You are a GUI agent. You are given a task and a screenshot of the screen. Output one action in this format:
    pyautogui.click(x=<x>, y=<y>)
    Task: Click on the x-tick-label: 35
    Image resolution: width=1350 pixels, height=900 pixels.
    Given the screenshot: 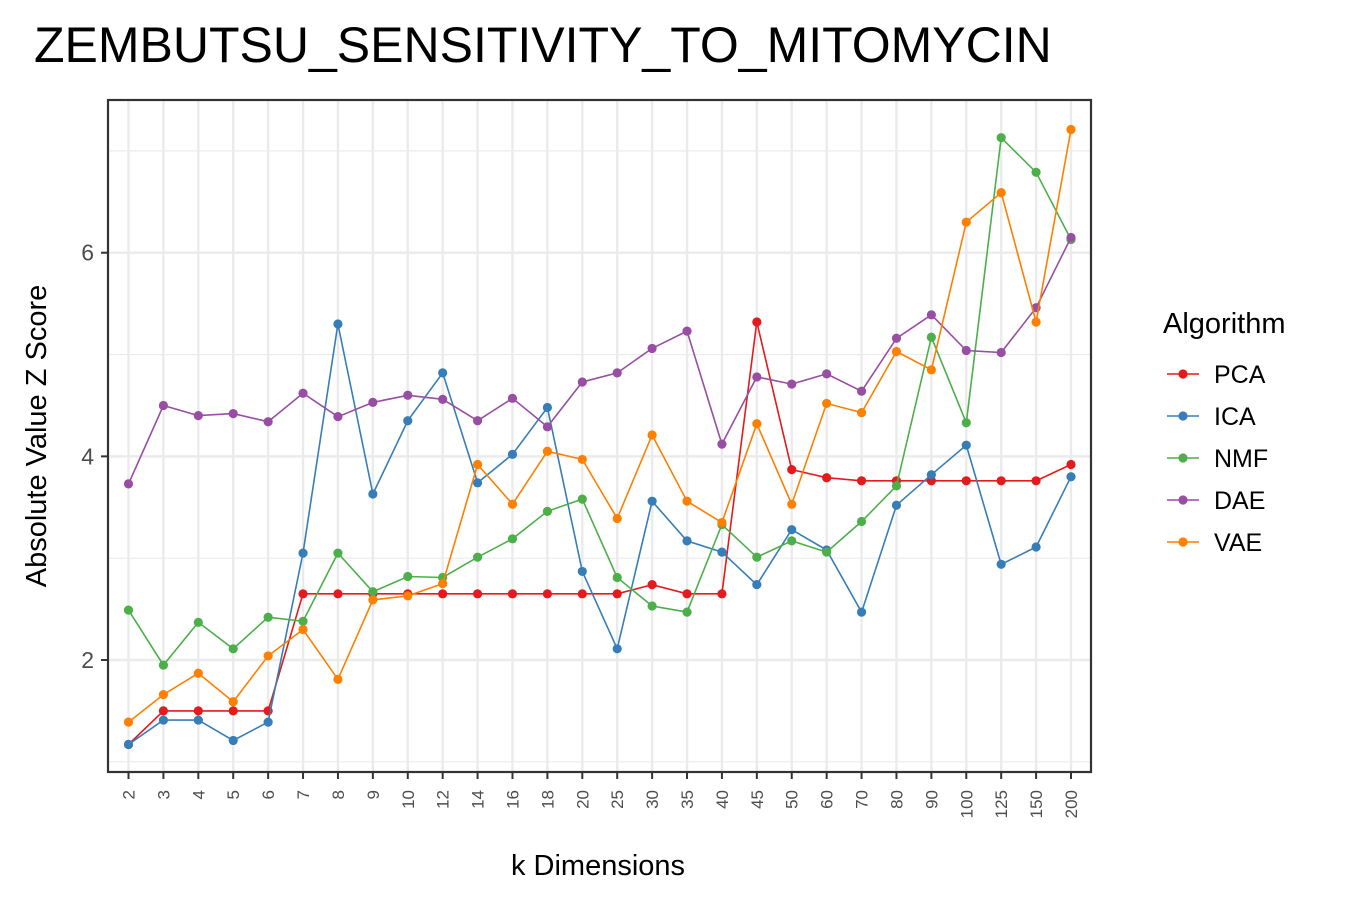 What is the action you would take?
    pyautogui.click(x=687, y=799)
    